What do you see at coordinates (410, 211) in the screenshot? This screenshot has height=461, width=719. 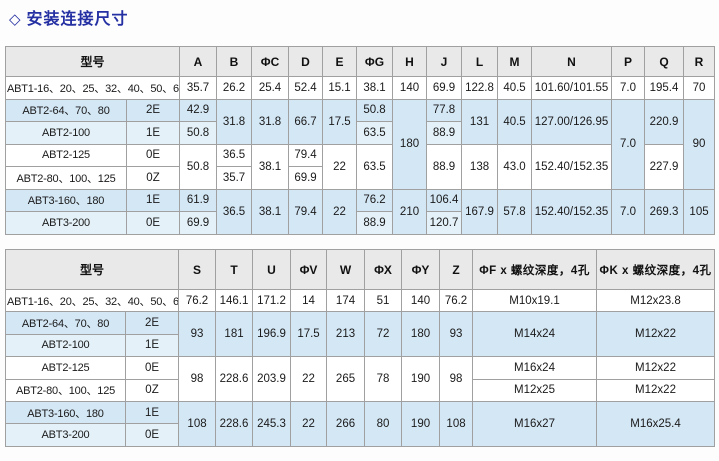 I see `value-cell: 210` at bounding box center [410, 211].